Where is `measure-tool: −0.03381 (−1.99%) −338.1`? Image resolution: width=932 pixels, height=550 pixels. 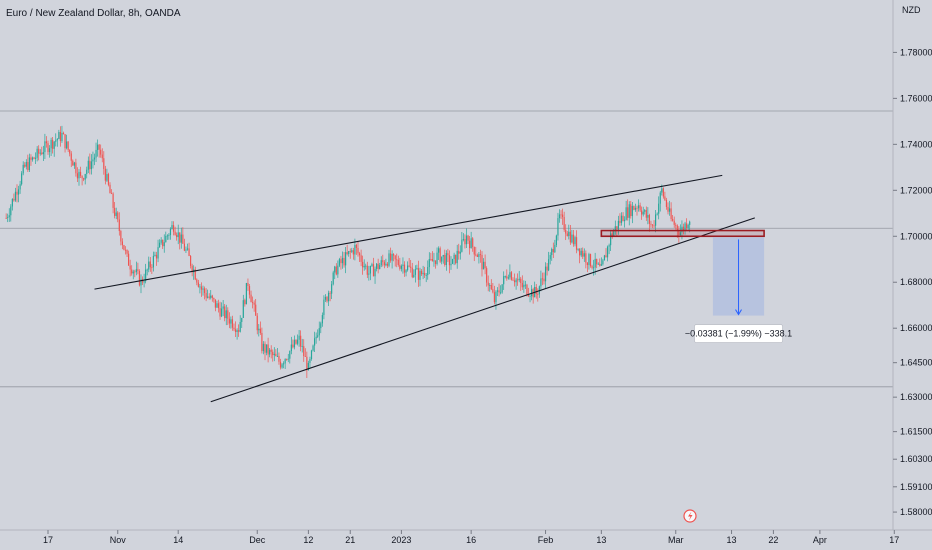 measure-tool: −0.03381 (−1.99%) −338.1 is located at coordinates (738, 290).